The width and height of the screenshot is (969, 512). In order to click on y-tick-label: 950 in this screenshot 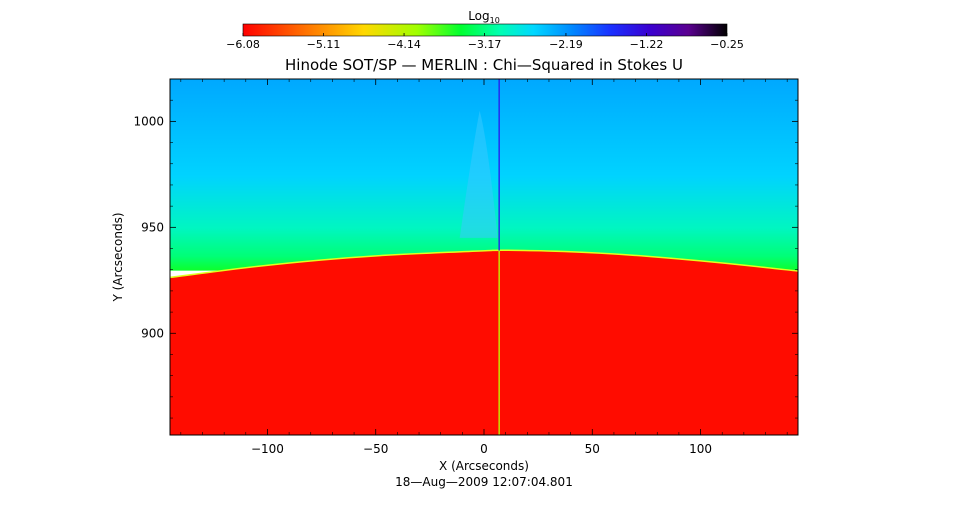, I will do `click(152, 227)`.